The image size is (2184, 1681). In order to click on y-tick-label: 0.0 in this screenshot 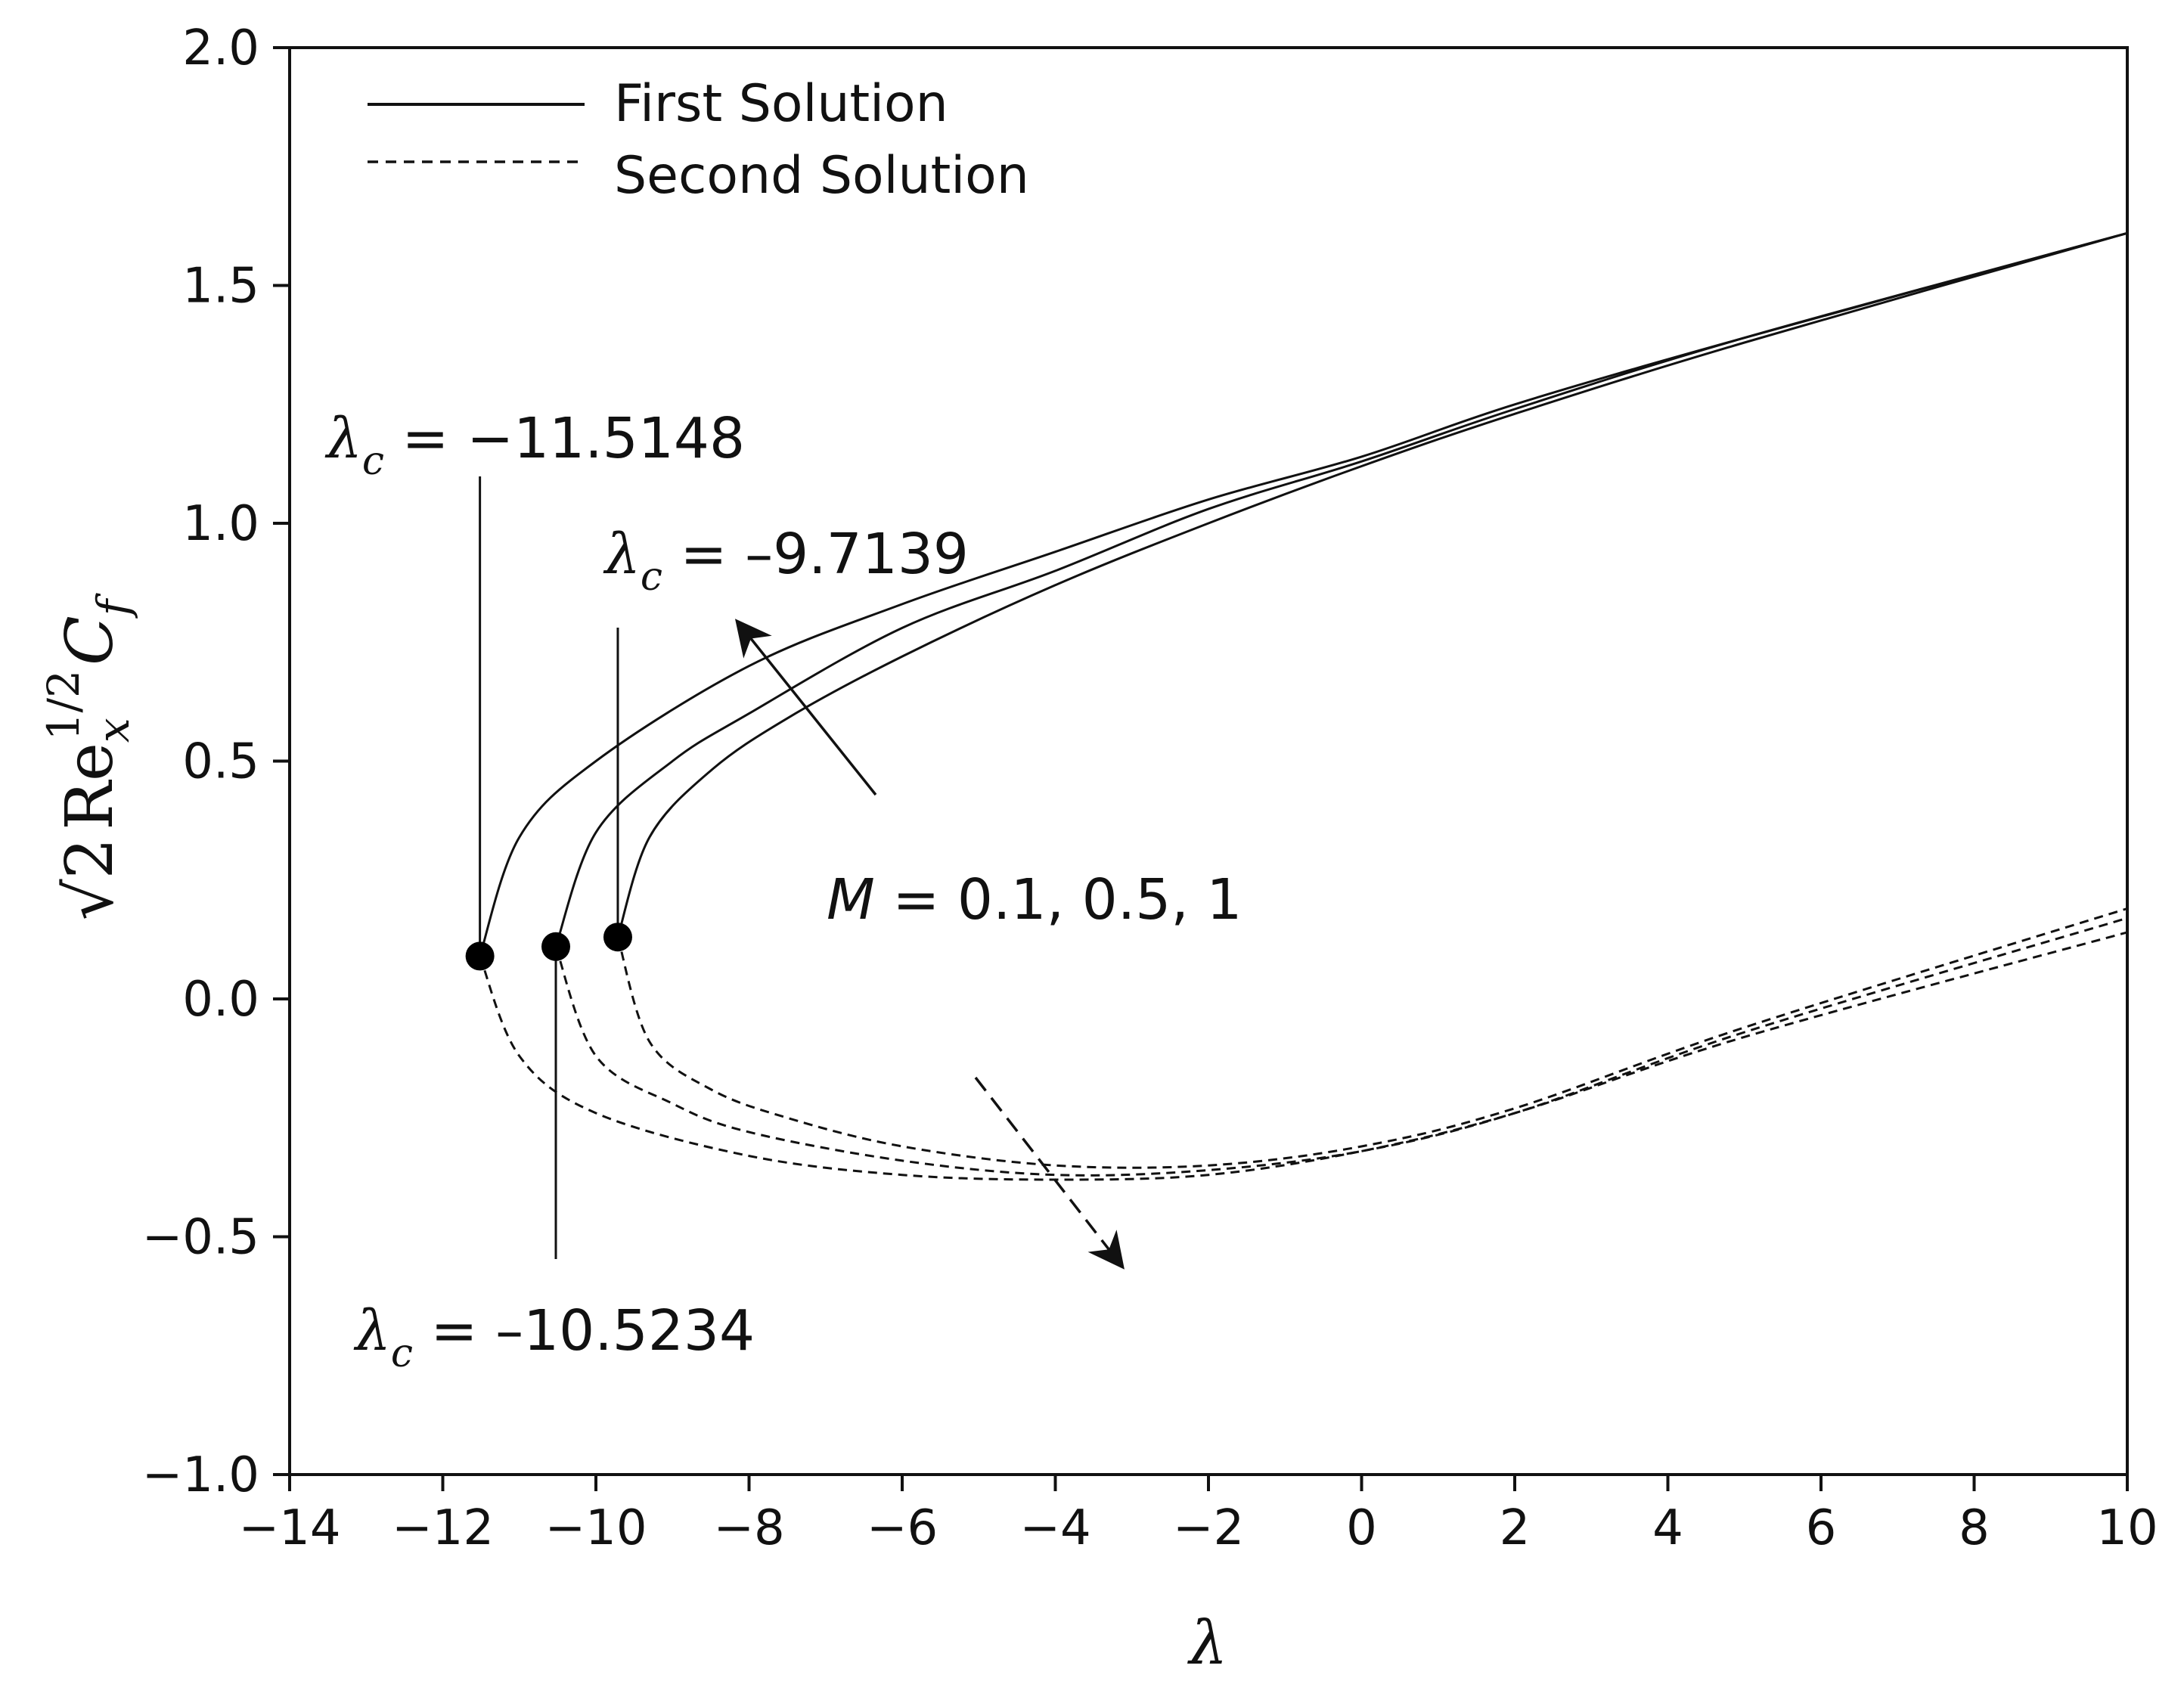, I will do `click(220, 1000)`.